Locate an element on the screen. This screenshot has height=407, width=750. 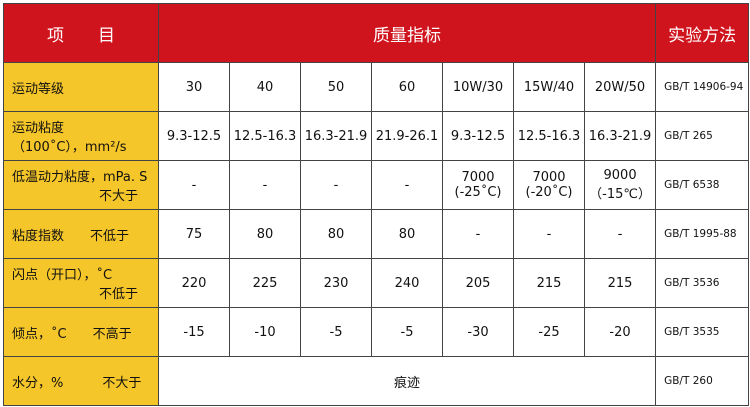
value: -25 is located at coordinates (549, 332).